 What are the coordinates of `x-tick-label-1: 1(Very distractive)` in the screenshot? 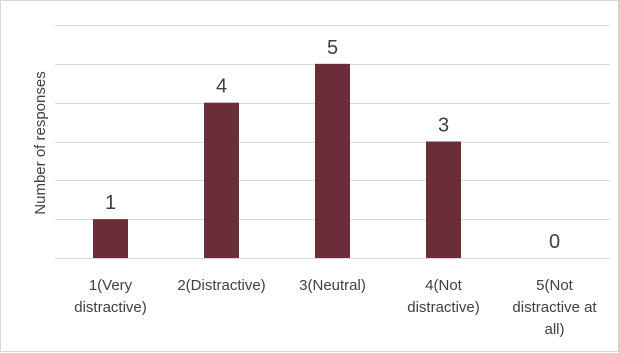 It's located at (110, 296).